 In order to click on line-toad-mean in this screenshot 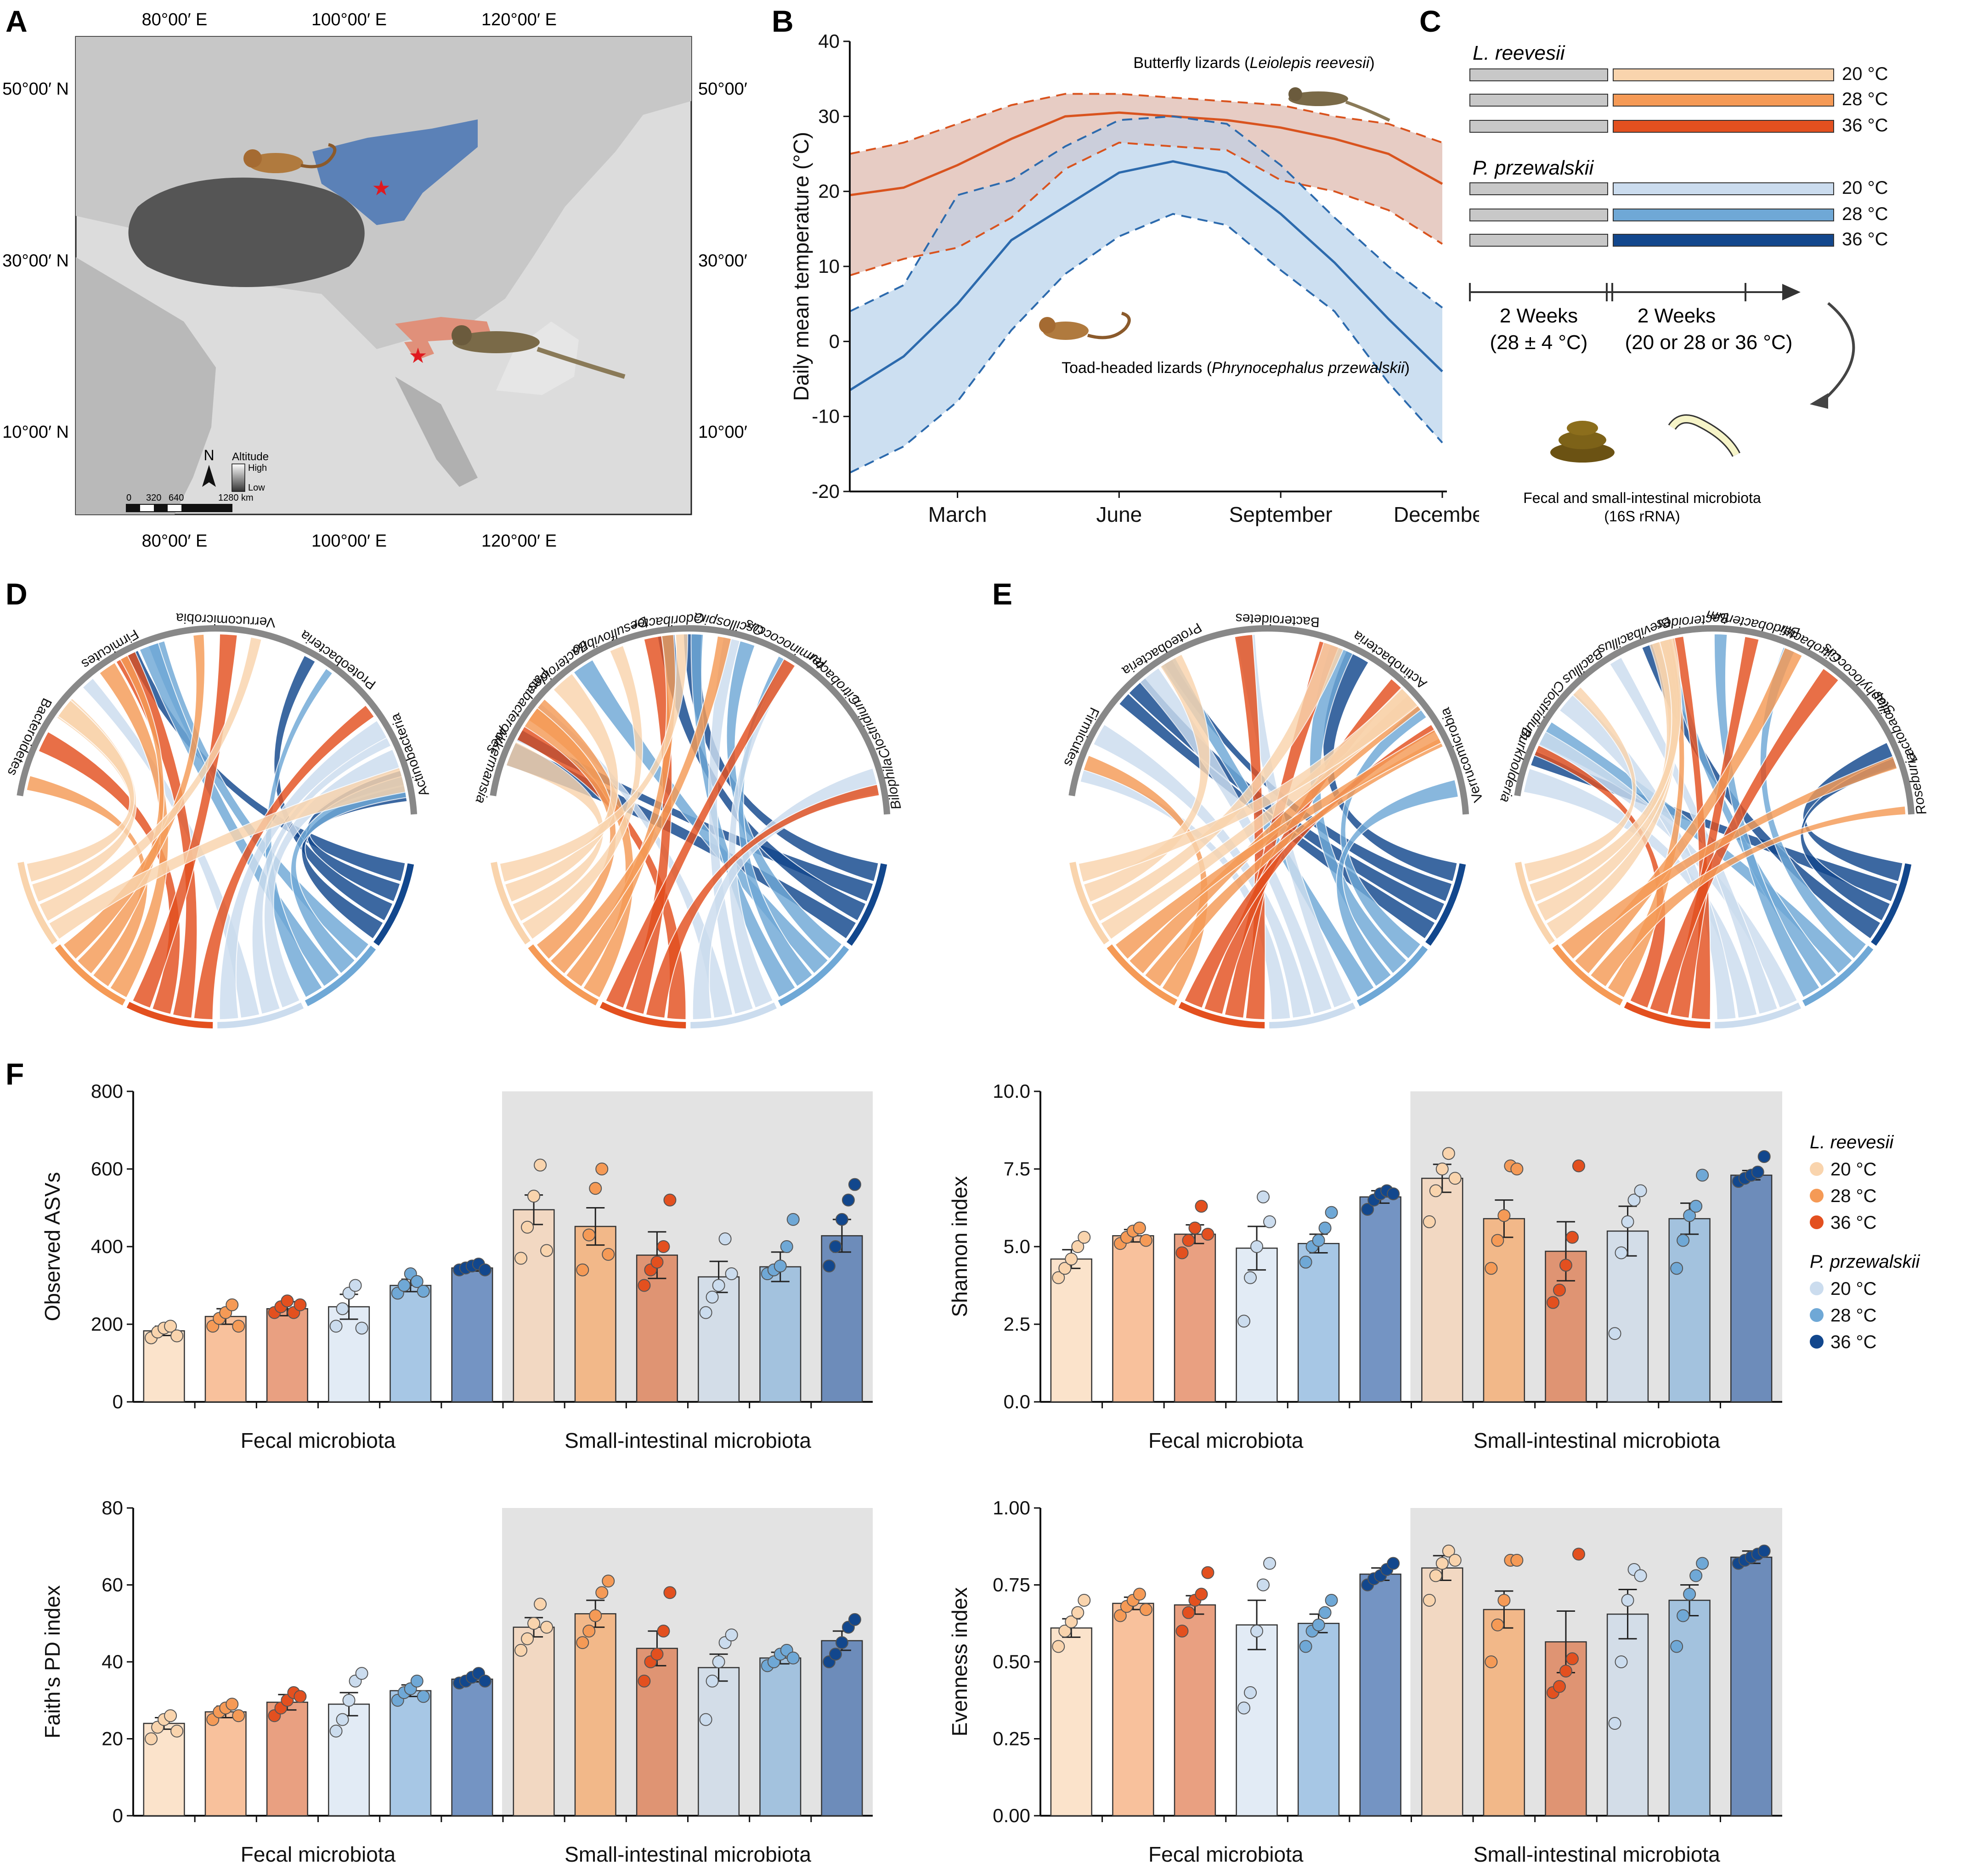, I will do `click(1146, 275)`.